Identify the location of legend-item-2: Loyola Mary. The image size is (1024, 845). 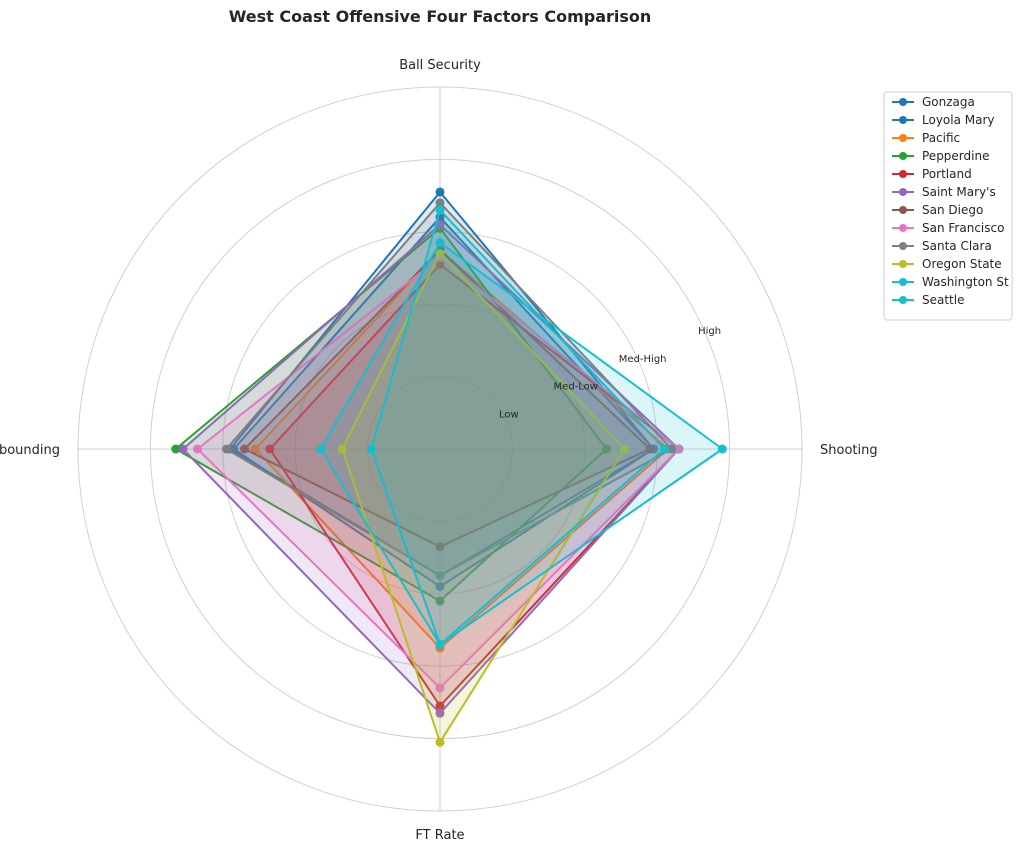
(943, 120).